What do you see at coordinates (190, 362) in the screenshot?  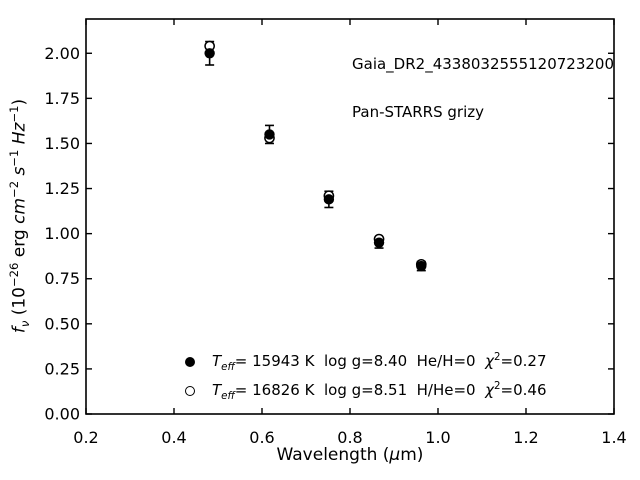 I see `filled-circle-icon` at bounding box center [190, 362].